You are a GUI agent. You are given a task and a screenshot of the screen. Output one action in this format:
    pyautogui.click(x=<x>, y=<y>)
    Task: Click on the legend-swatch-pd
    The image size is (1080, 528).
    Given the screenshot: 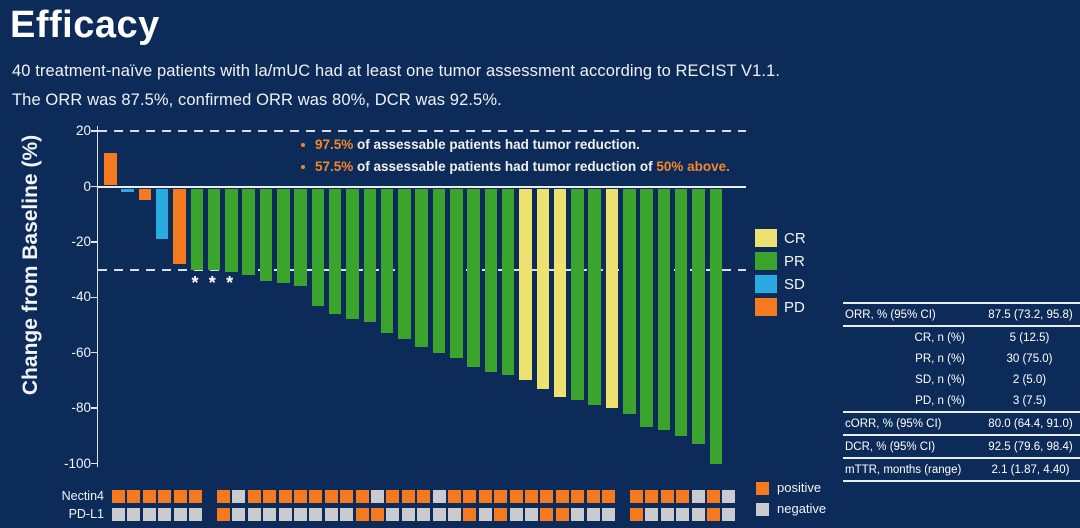 What is the action you would take?
    pyautogui.click(x=766, y=307)
    